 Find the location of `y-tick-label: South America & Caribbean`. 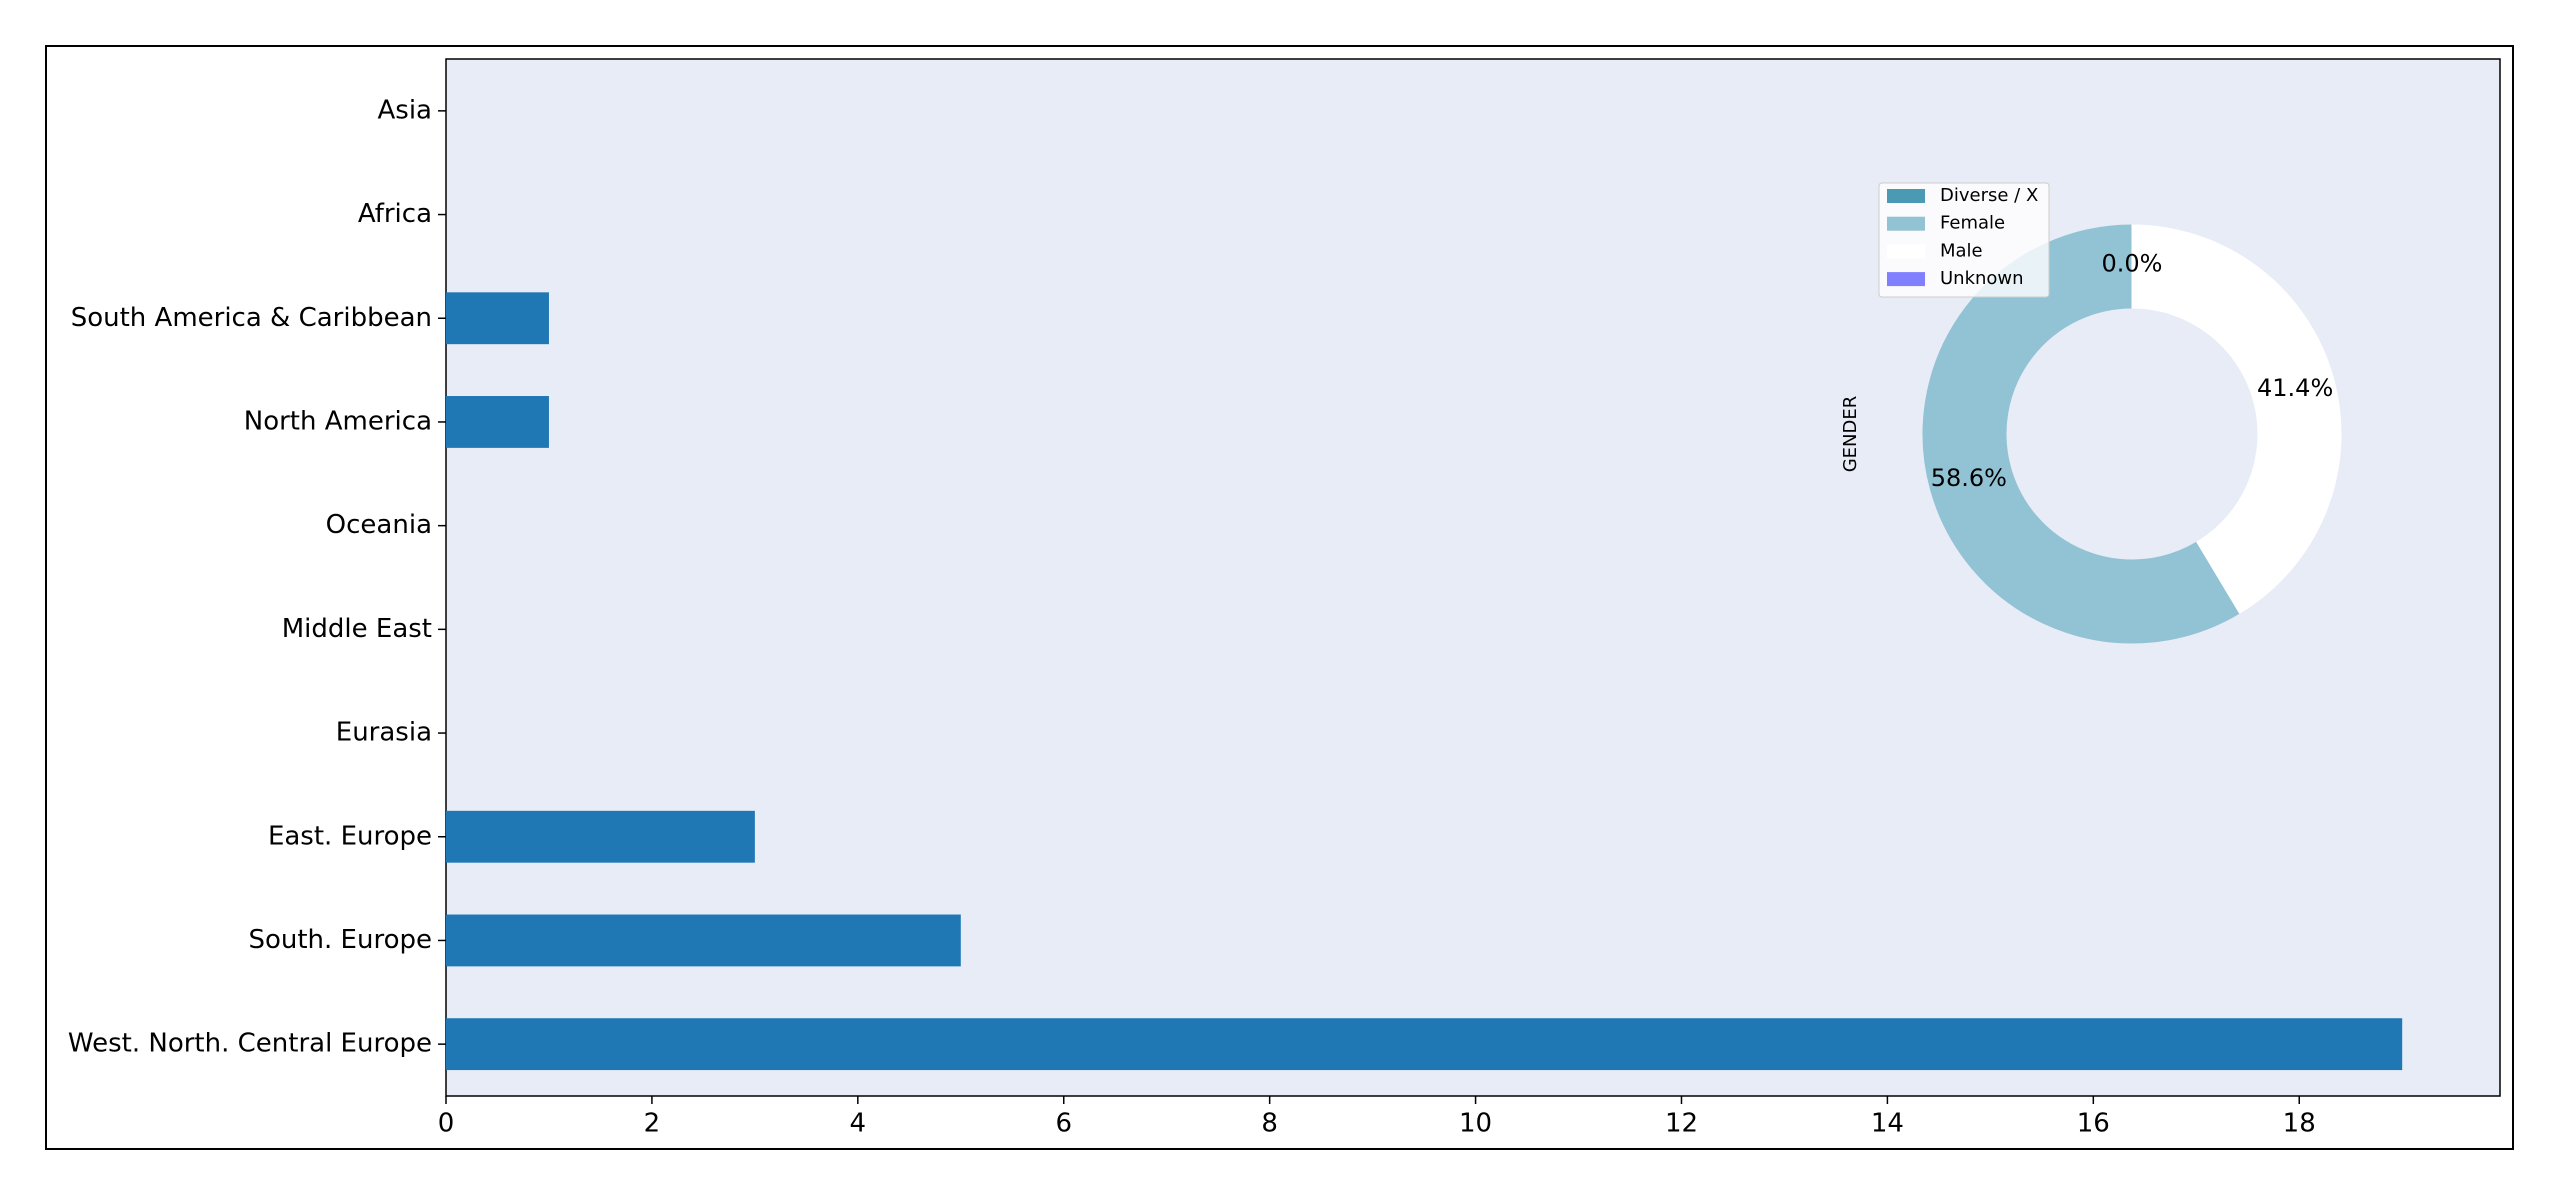

y-tick-label: South America & Caribbean is located at coordinates (251, 318).